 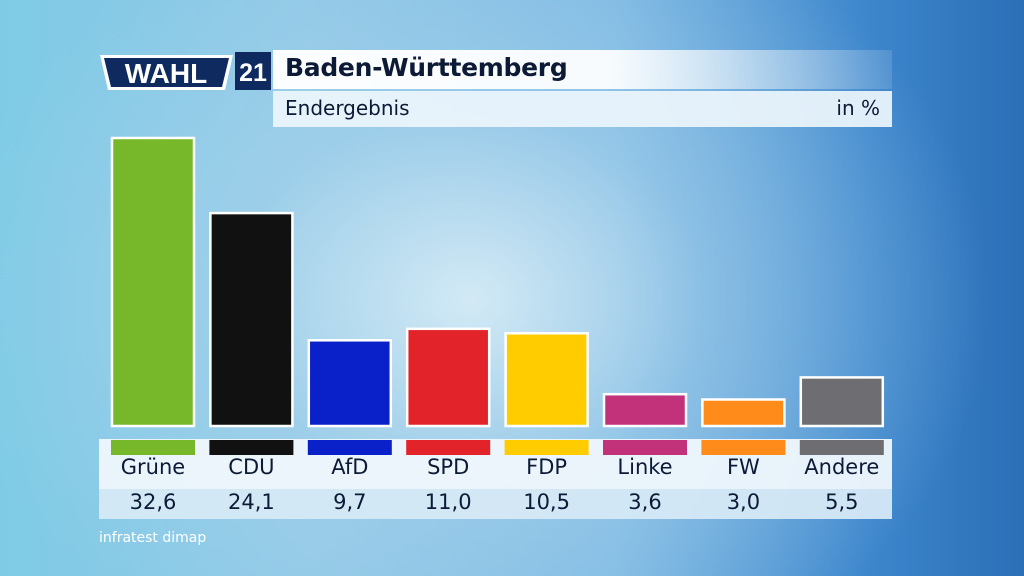 I want to click on color-strip-gr-ne, so click(x=153, y=447).